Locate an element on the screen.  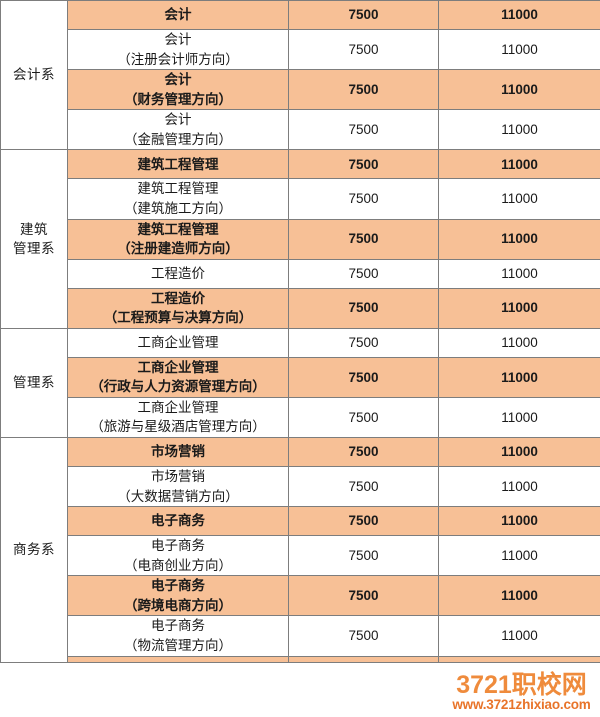
major-direction: （注册会计师方向） is located at coordinates (178, 59).